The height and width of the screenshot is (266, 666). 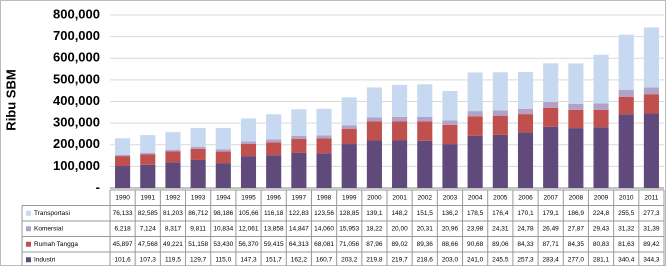 I want to click on data-label: 89,42, so click(x=651, y=244).